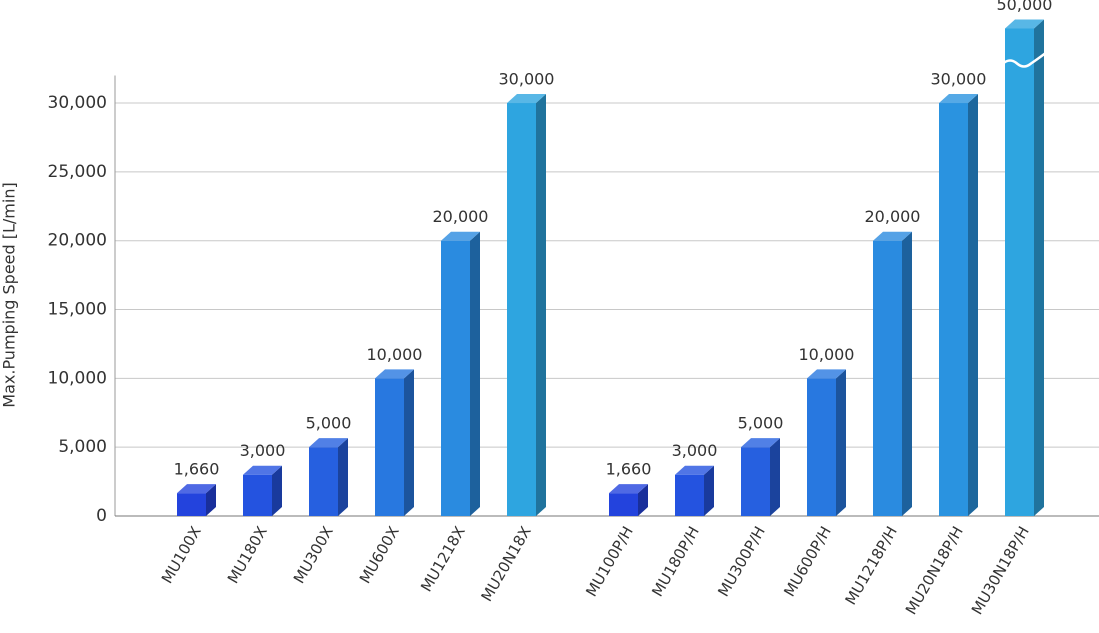  What do you see at coordinates (181, 554) in the screenshot?
I see `x-tick-label: MU100X` at bounding box center [181, 554].